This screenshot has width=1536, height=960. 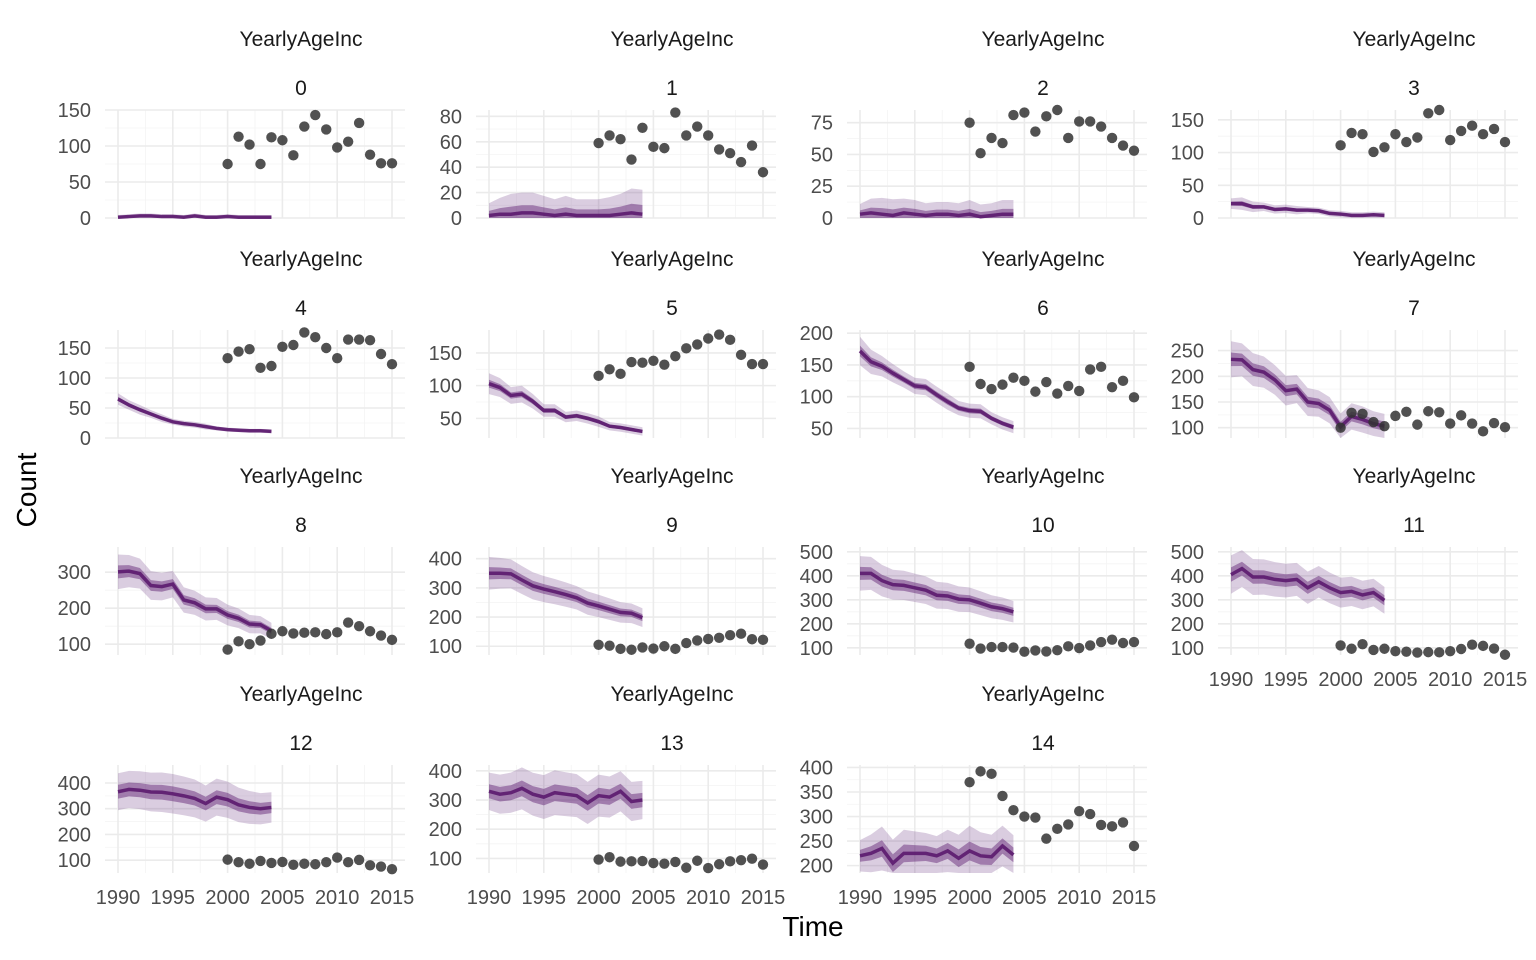 I want to click on y-tick-label: 75, so click(x=822, y=124).